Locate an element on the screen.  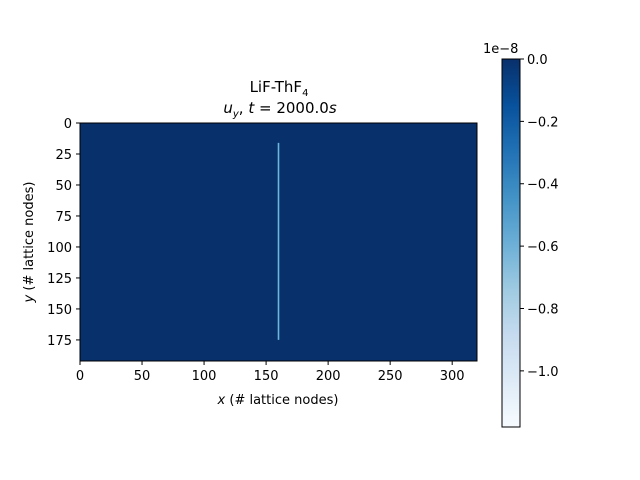
colorbar-tick-label: −0.6 is located at coordinates (543, 247).